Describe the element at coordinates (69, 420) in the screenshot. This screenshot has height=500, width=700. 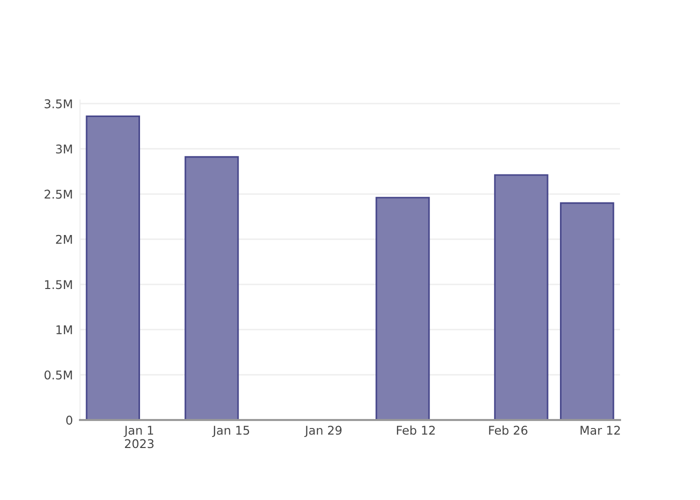
I see `y-tick-label: 0` at that location.